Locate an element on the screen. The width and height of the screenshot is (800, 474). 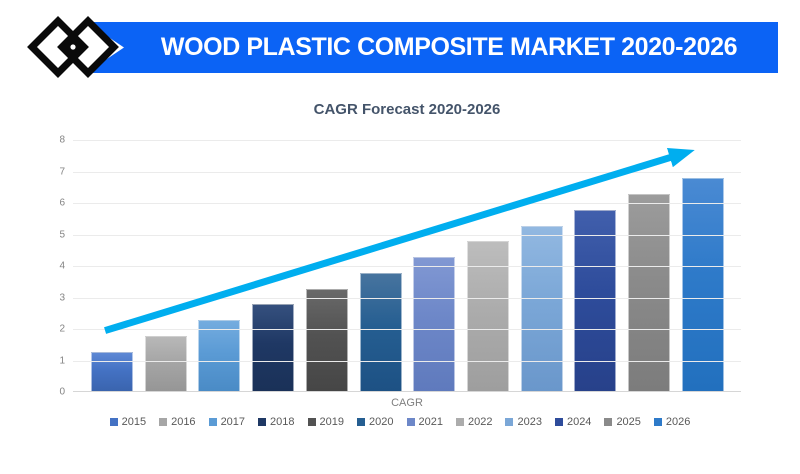
legend-item-2016: 2016 is located at coordinates (177, 422).